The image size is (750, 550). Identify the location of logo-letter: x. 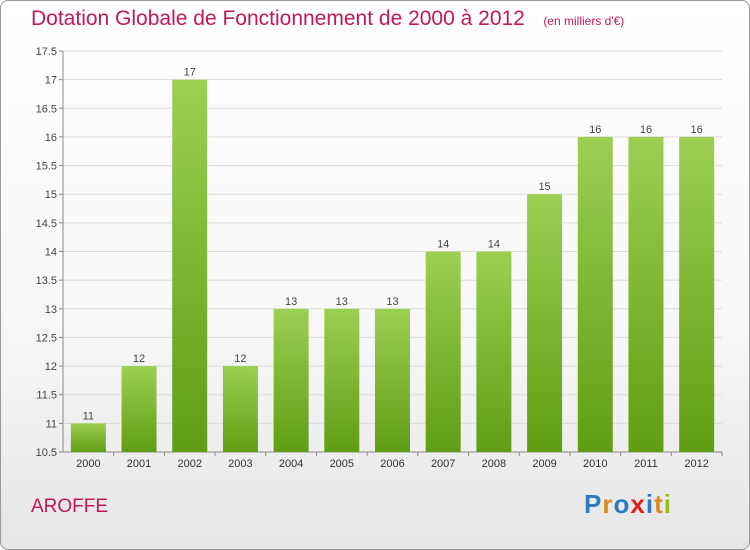
(638, 504).